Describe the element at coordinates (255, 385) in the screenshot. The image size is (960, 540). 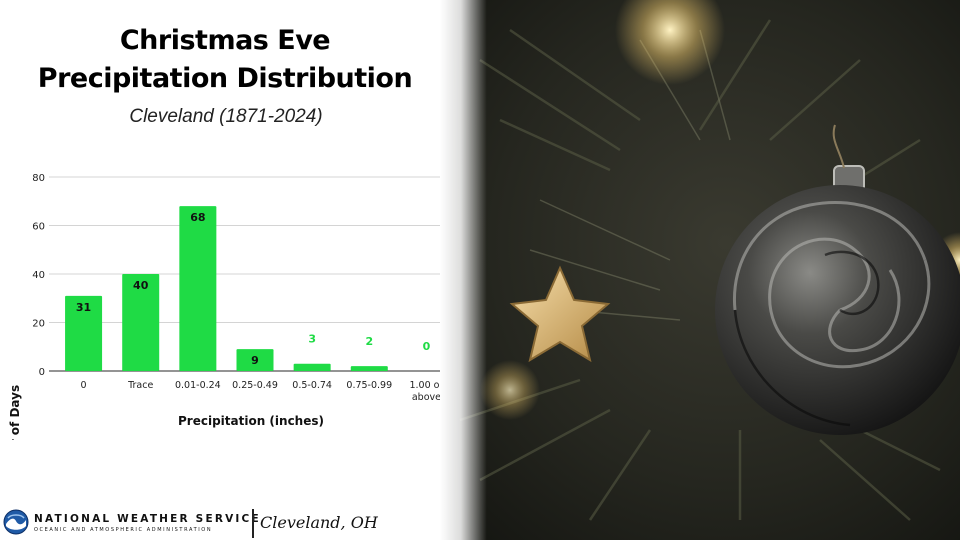
I see `x-tick-label: 0.25-0.49` at that location.